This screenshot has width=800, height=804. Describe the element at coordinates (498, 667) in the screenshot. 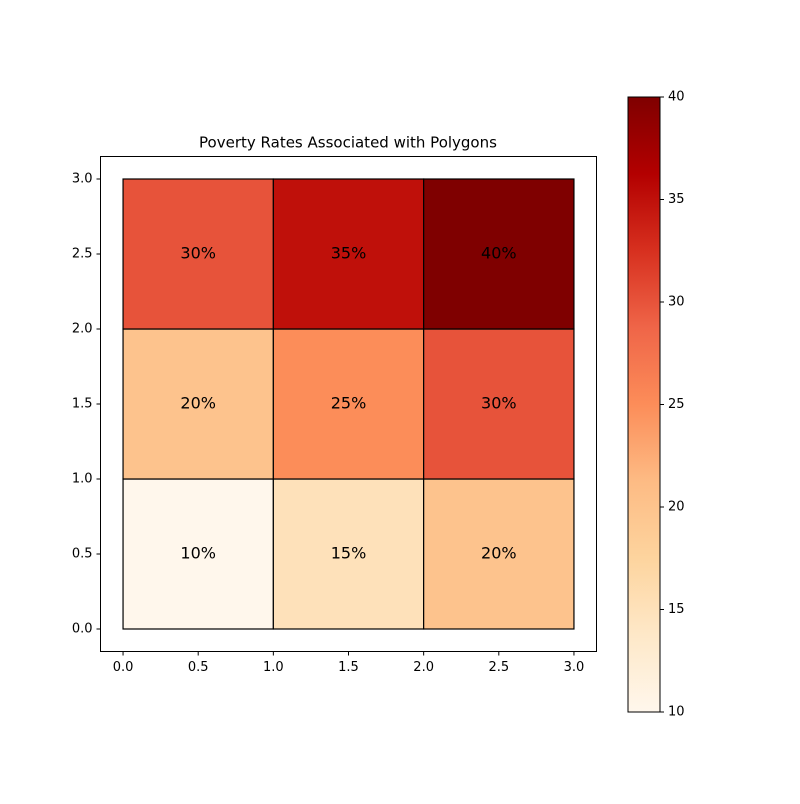

I see `x-tick-label: 2.5` at that location.